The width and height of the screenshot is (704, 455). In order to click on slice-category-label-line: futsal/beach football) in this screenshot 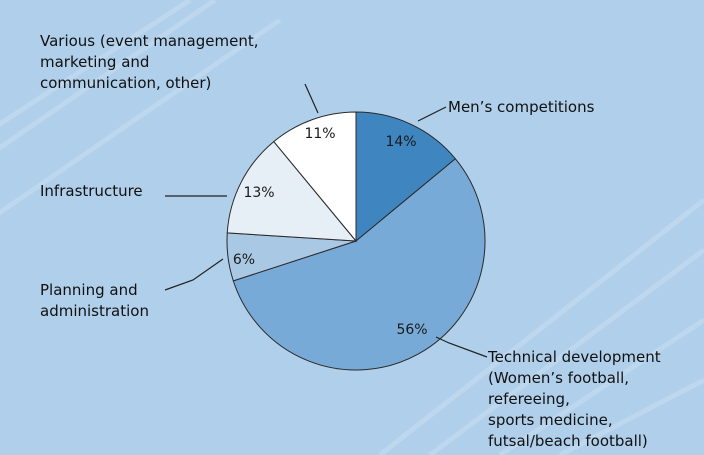, I will do `click(568, 441)`.